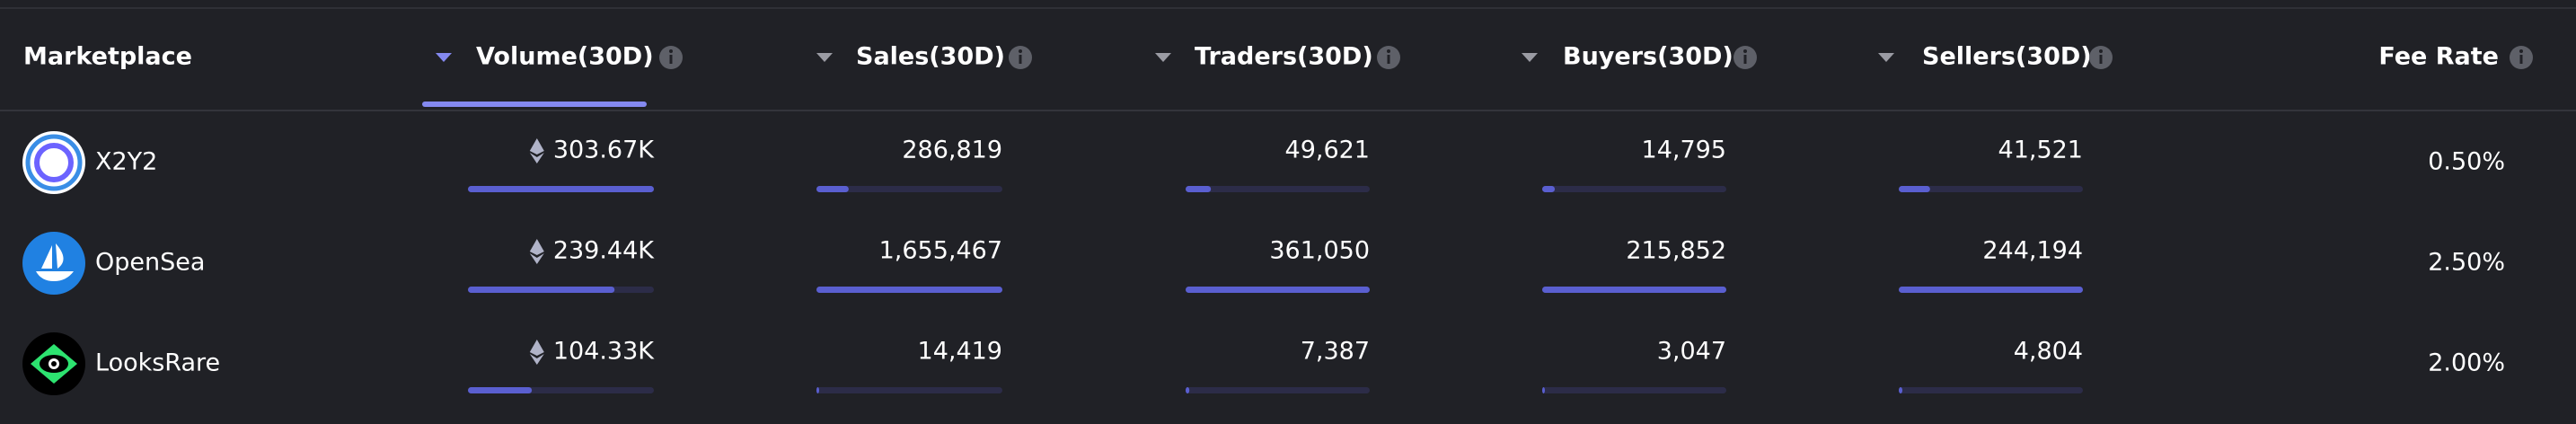 The height and width of the screenshot is (424, 2576). Describe the element at coordinates (2466, 162) in the screenshot. I see `fee-rate: 0.50%` at that location.